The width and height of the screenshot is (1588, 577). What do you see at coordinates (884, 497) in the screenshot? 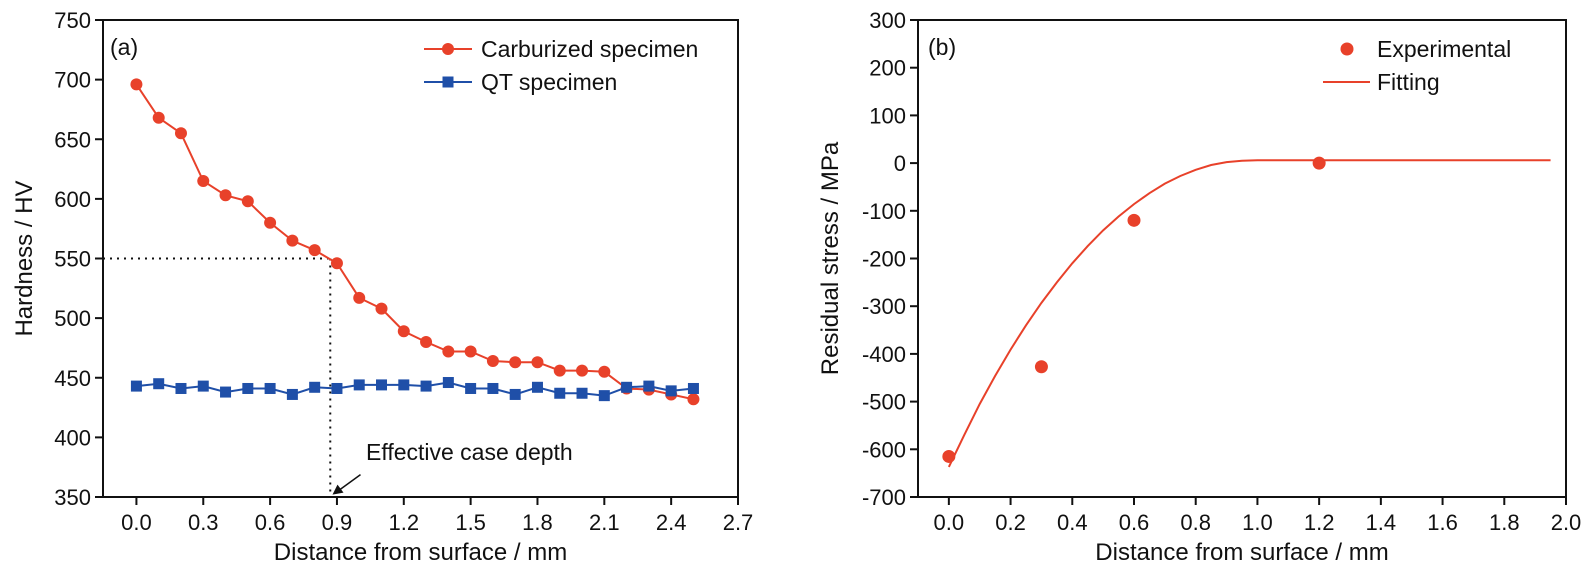
I see `panel-b-y-tick-label: -700` at bounding box center [884, 497].